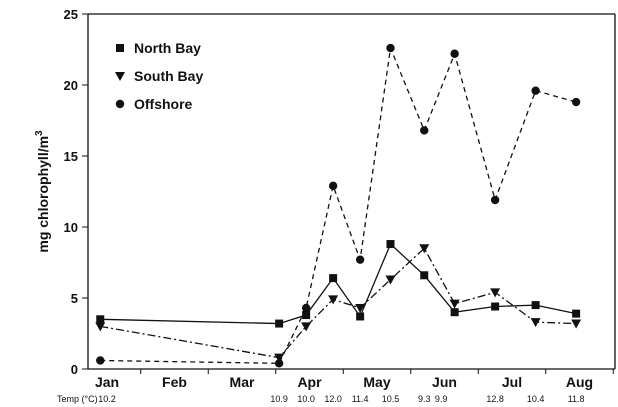 The height and width of the screenshot is (407, 618). I want to click on x-tick-label: Feb, so click(174, 382).